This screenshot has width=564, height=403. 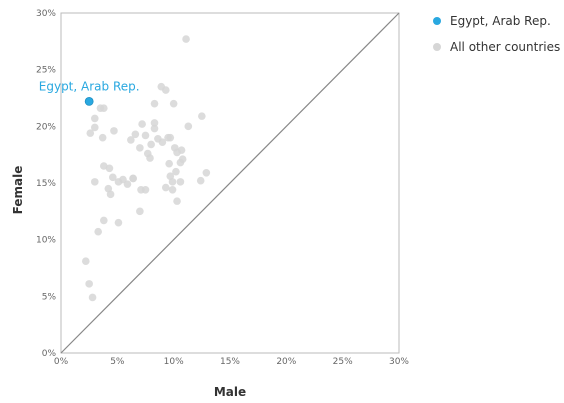 What do you see at coordinates (437, 47) in the screenshot?
I see `legend-marker-others` at bounding box center [437, 47].